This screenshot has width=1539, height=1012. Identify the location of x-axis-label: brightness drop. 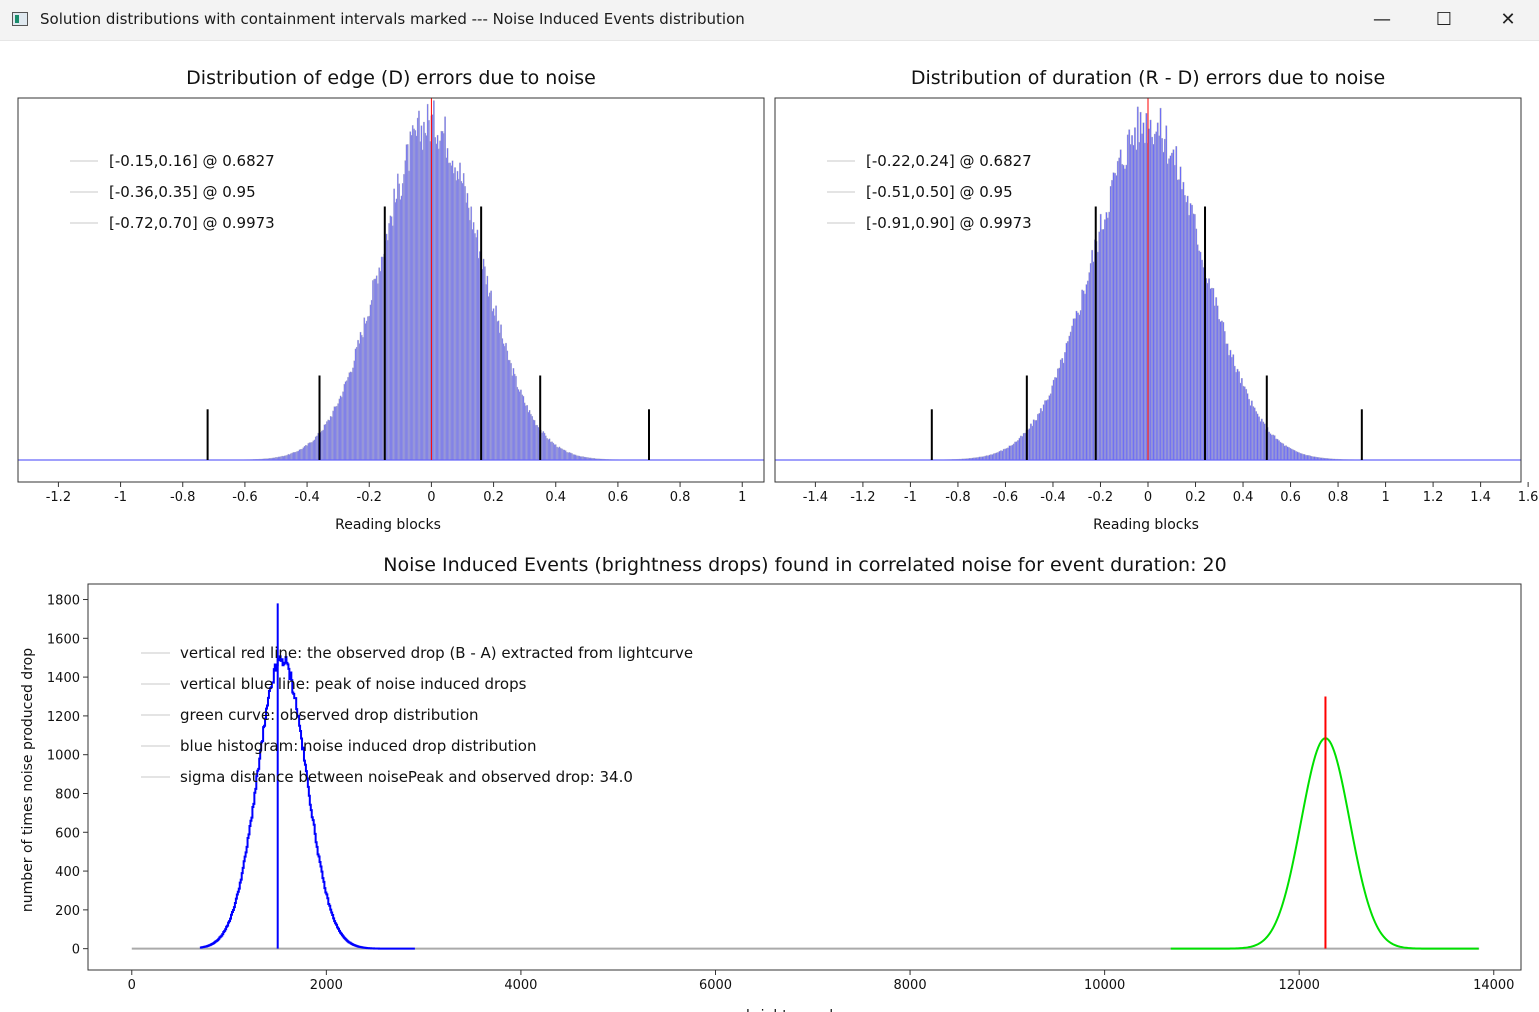
(801, 1010).